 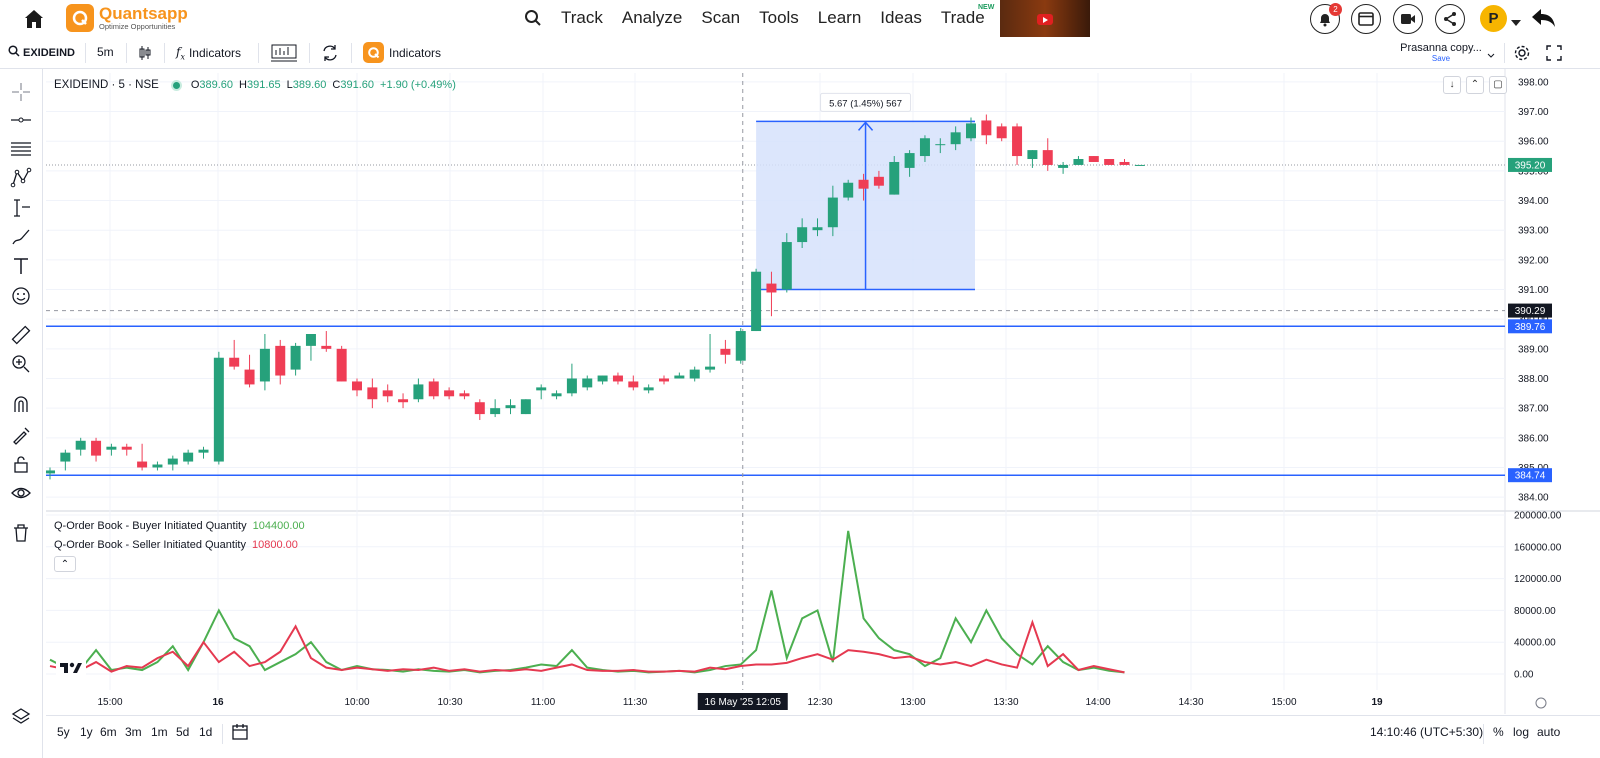 What do you see at coordinates (21, 533) in the screenshot?
I see `trash-icon` at bounding box center [21, 533].